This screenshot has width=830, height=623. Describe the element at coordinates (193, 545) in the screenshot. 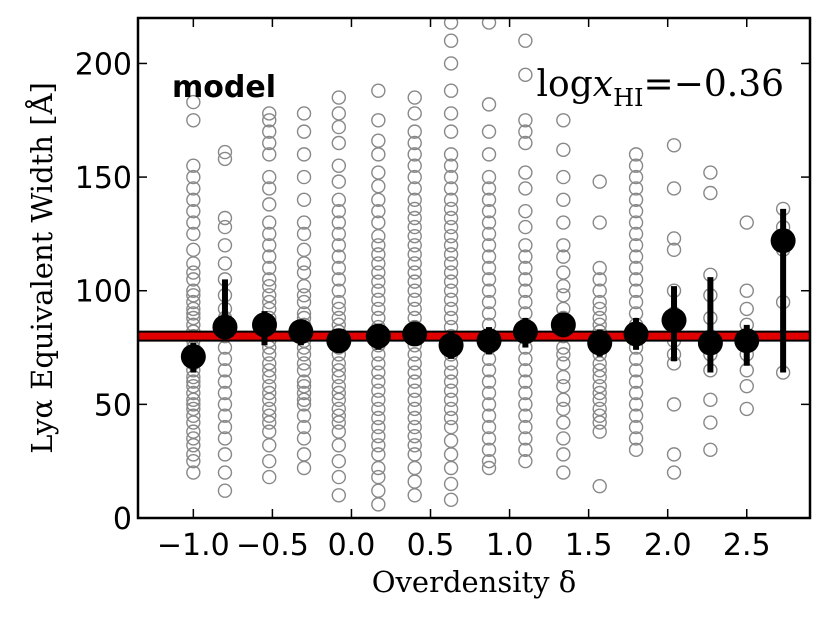

I see `x-tick-label: −1.0` at that location.